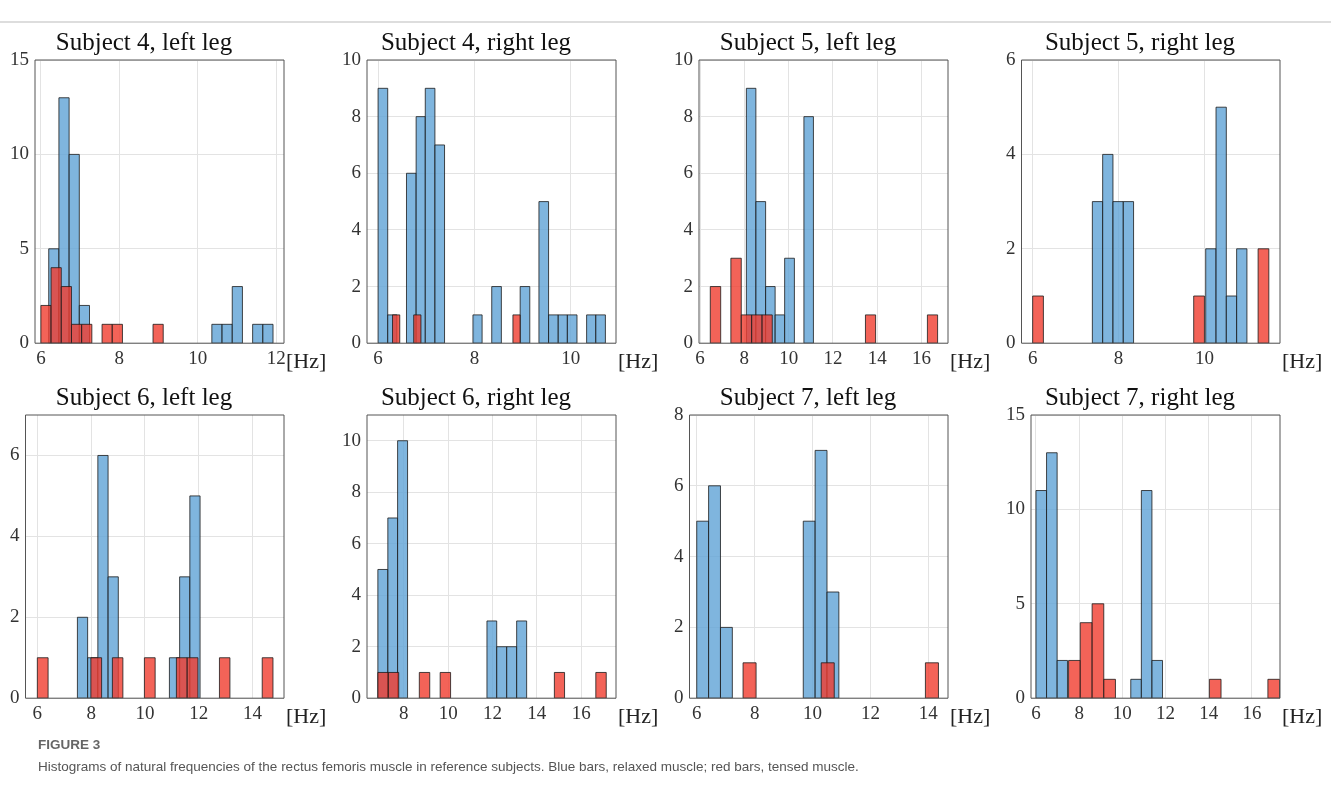  What do you see at coordinates (449, 767) in the screenshot?
I see `text: Histograms of natural frequencies of the rectus femoris muscle in reference subjects. Blue bars, relaxed muscle; red bars, tensed muscle.` at bounding box center [449, 767].